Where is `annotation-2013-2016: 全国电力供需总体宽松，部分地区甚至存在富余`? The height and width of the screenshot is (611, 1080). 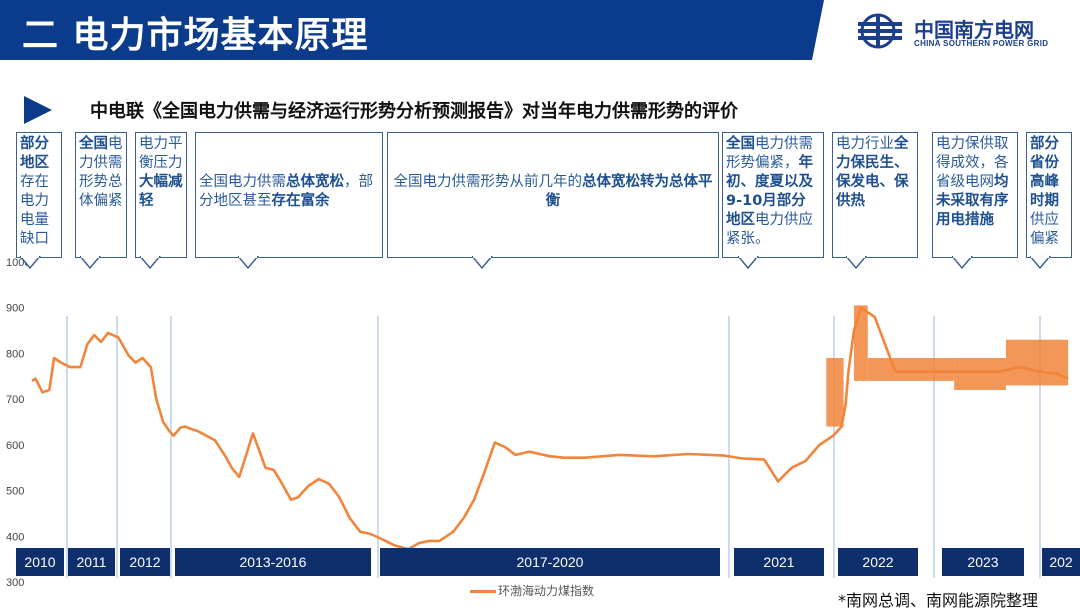 annotation-2013-2016: 全国电力供需总体宽松，部分地区甚至存在富余 is located at coordinates (289, 195).